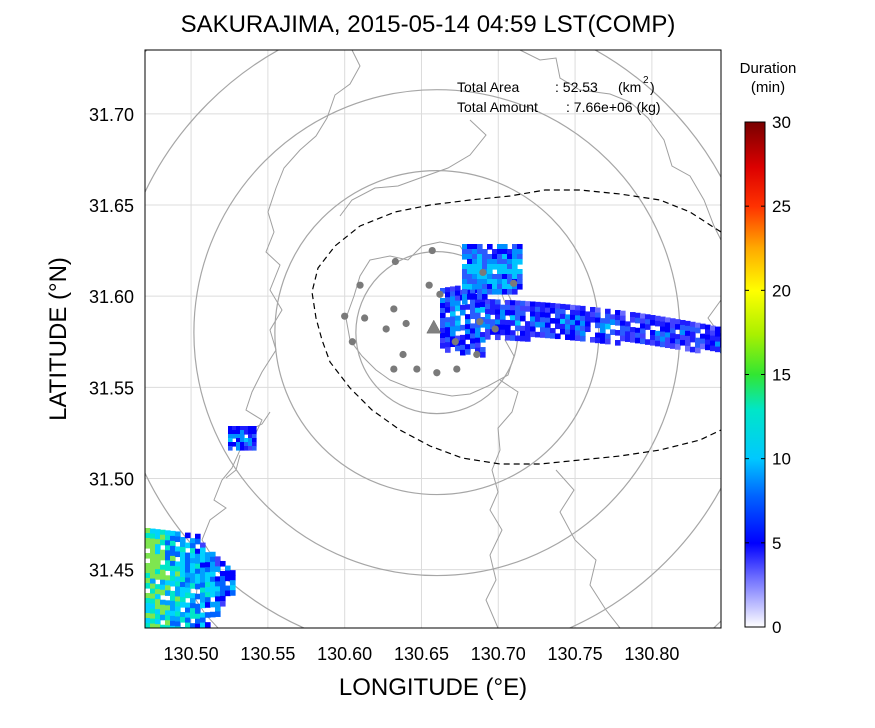  I want to click on y-tick-label: 31.45, so click(111, 571).